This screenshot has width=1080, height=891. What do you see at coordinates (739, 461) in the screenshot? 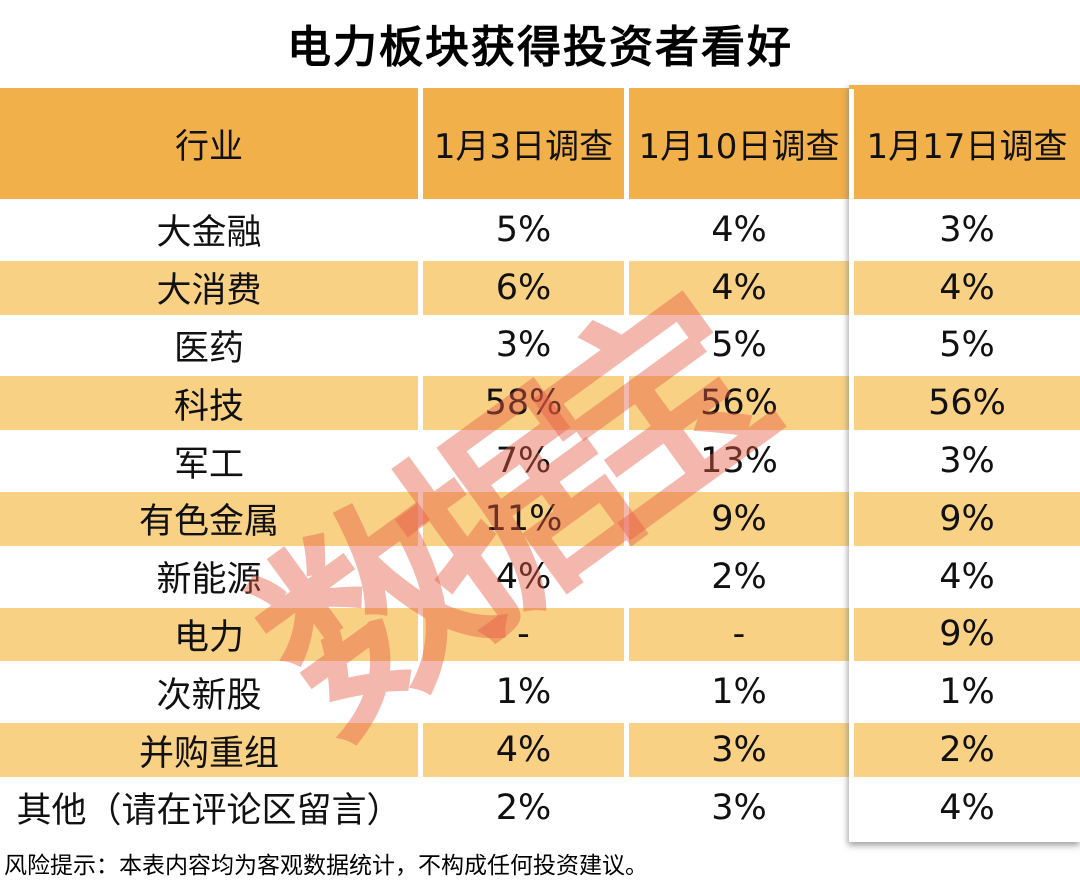
I see `value-cell: 13%` at bounding box center [739, 461].